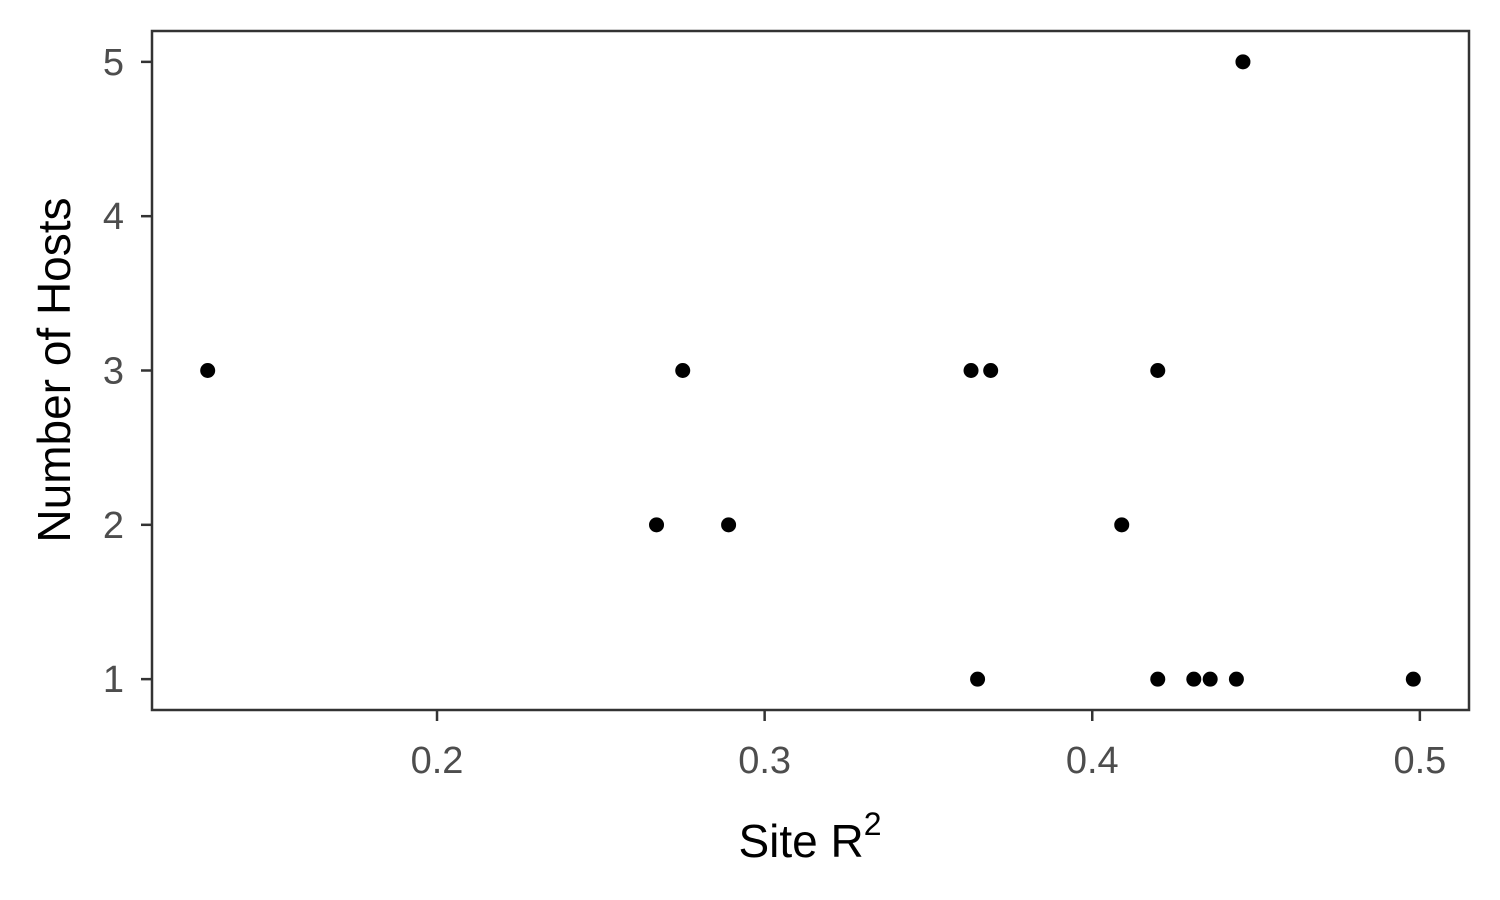  What do you see at coordinates (113, 372) in the screenshot?
I see `y-tick-label: 3` at bounding box center [113, 372].